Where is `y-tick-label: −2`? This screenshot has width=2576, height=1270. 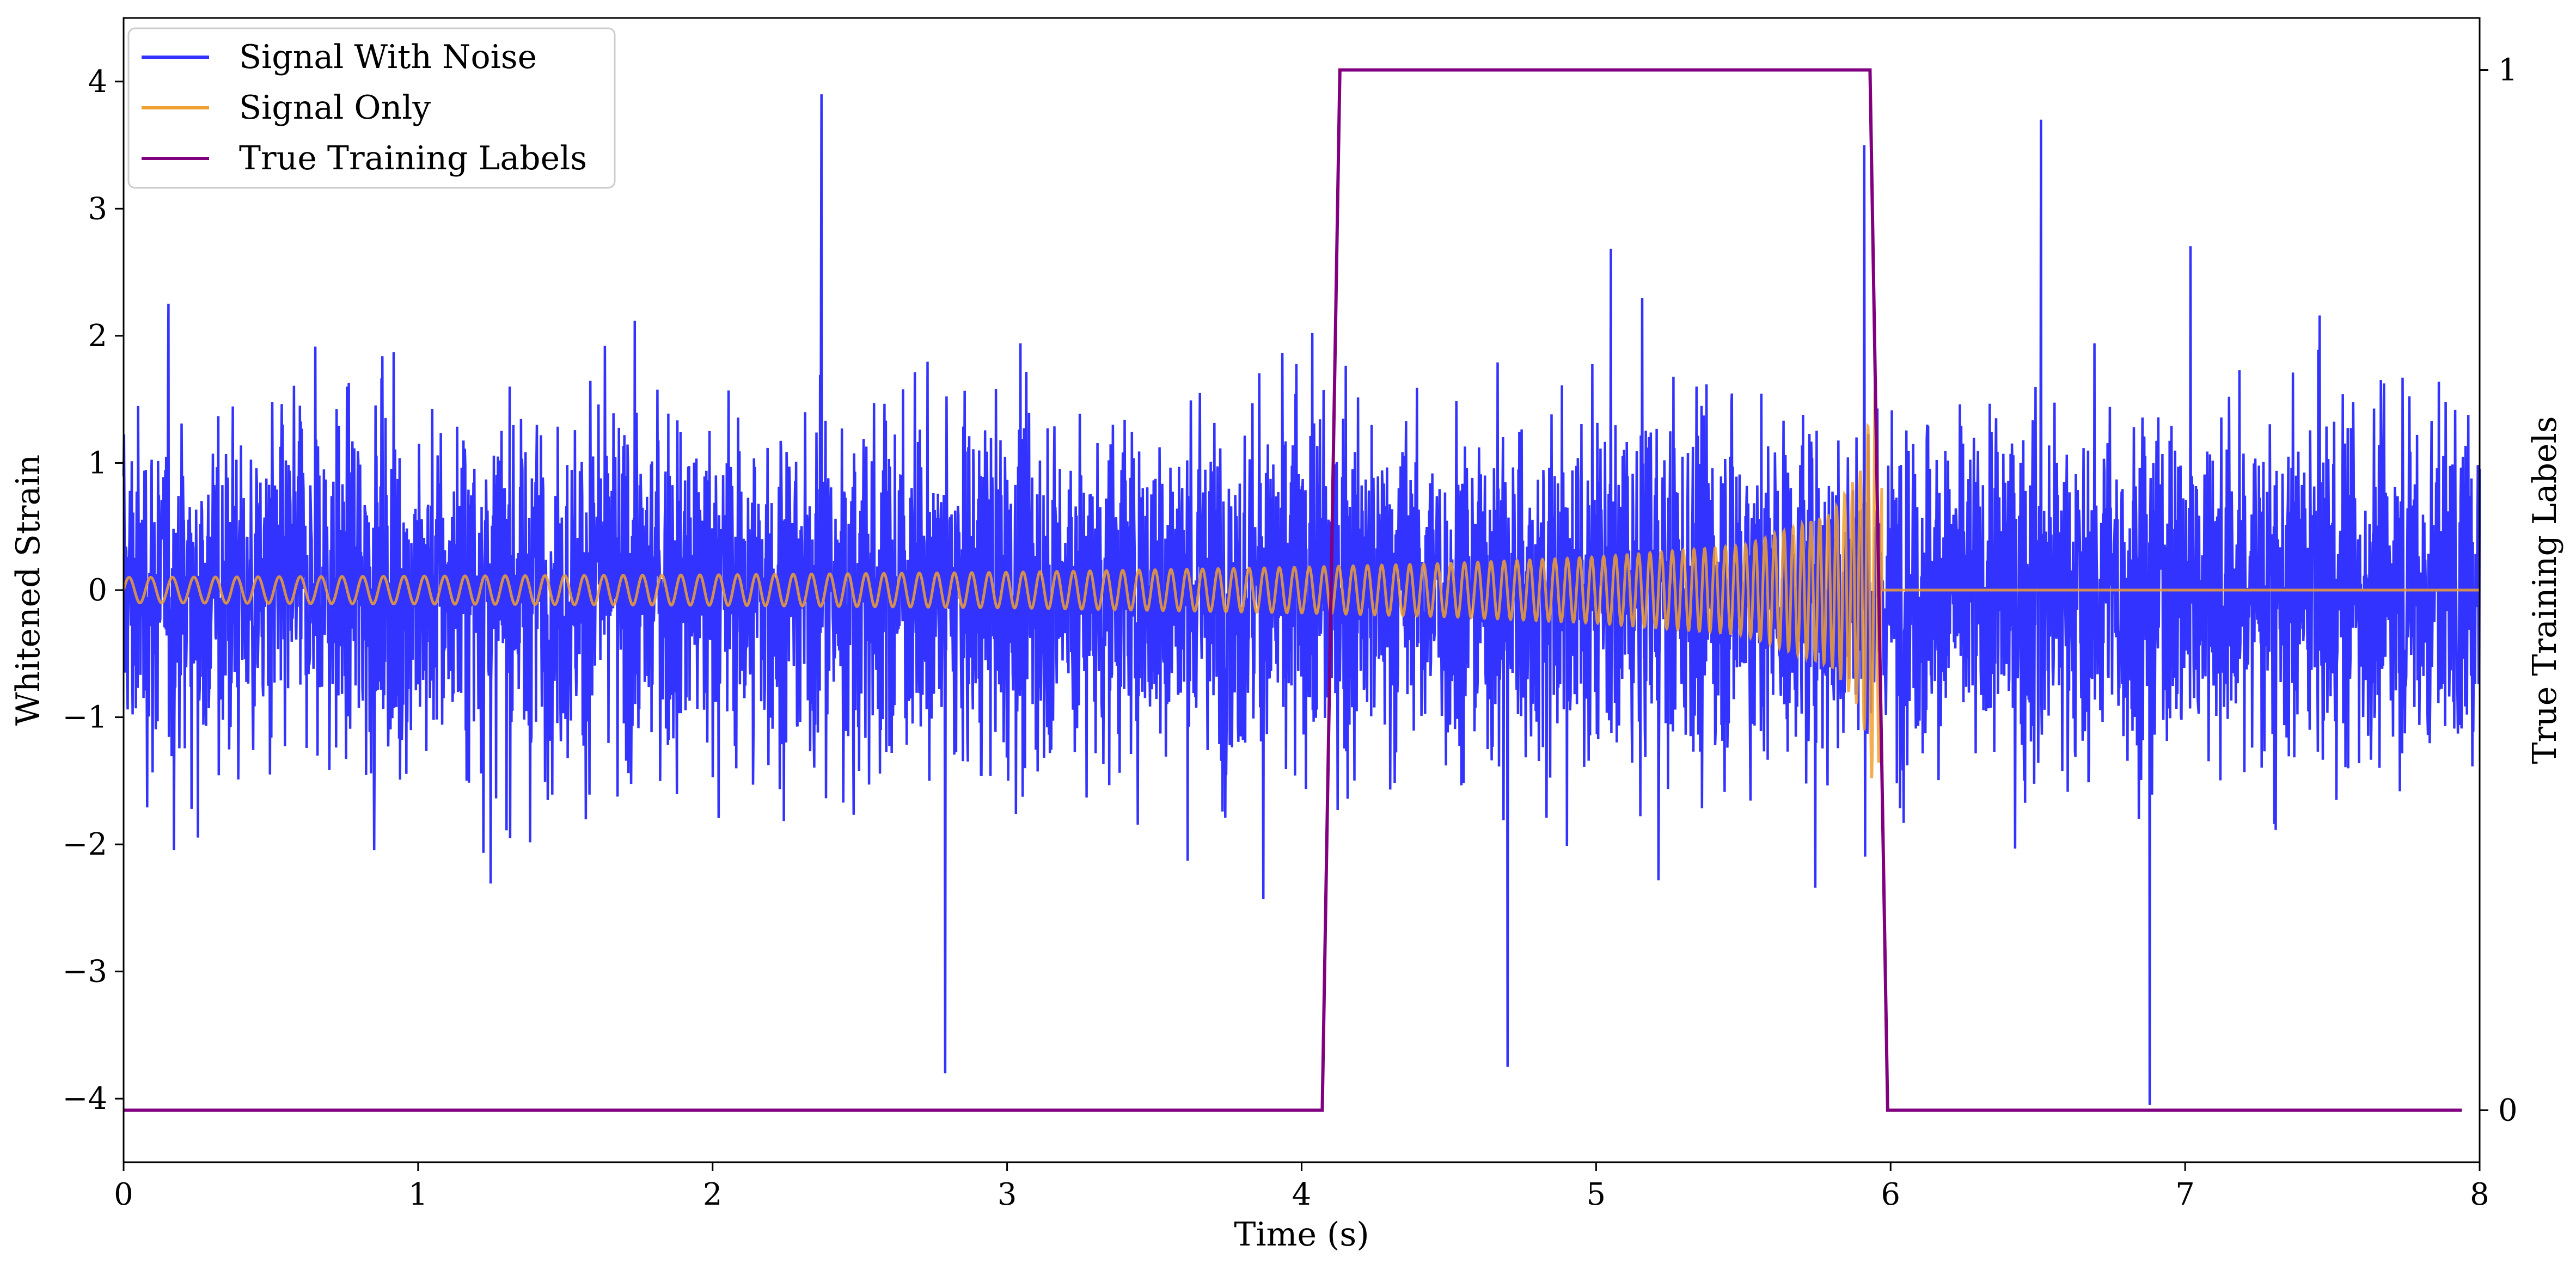 y-tick-label: −2 is located at coordinates (84, 844).